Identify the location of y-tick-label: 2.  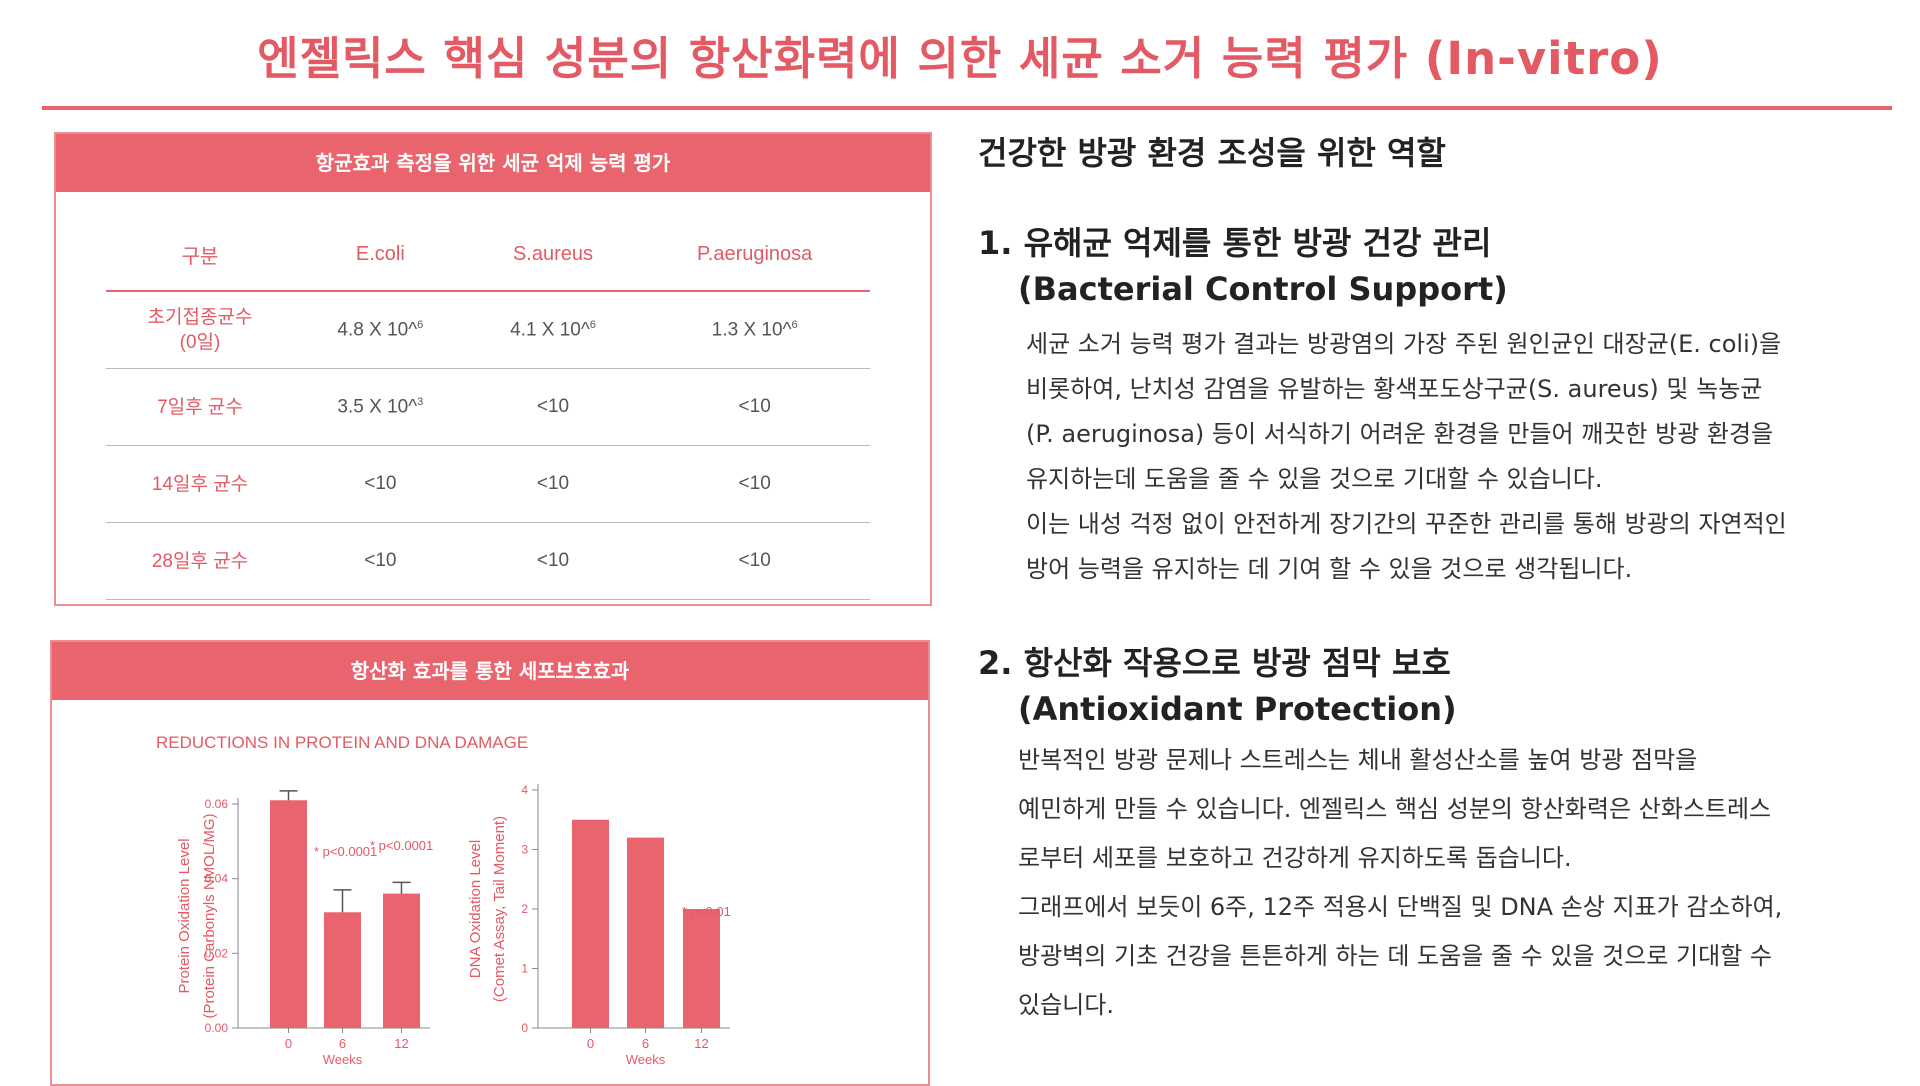
(524, 909).